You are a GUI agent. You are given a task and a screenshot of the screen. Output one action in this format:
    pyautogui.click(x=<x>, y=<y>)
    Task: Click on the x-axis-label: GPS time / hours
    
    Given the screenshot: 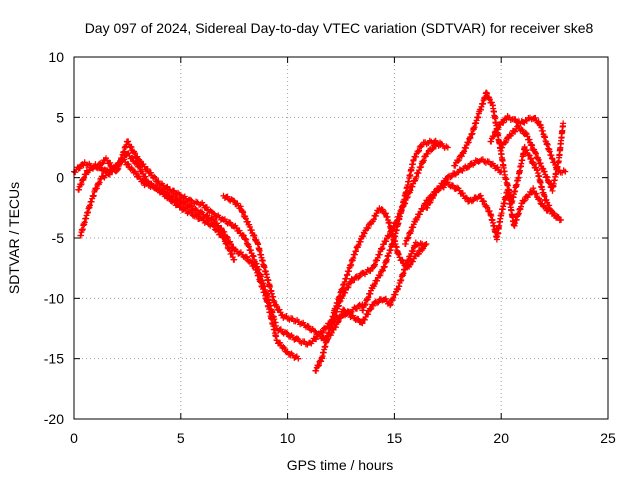 What is the action you would take?
    pyautogui.click(x=340, y=465)
    